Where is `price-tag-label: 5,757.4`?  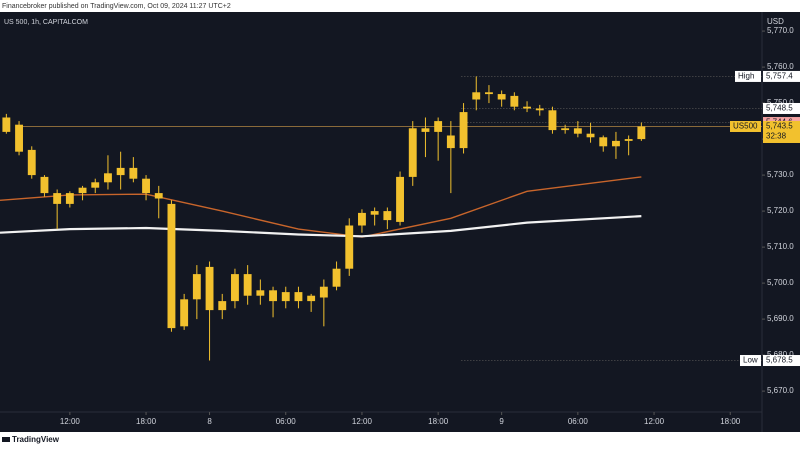 price-tag-label: 5,757.4 is located at coordinates (779, 76).